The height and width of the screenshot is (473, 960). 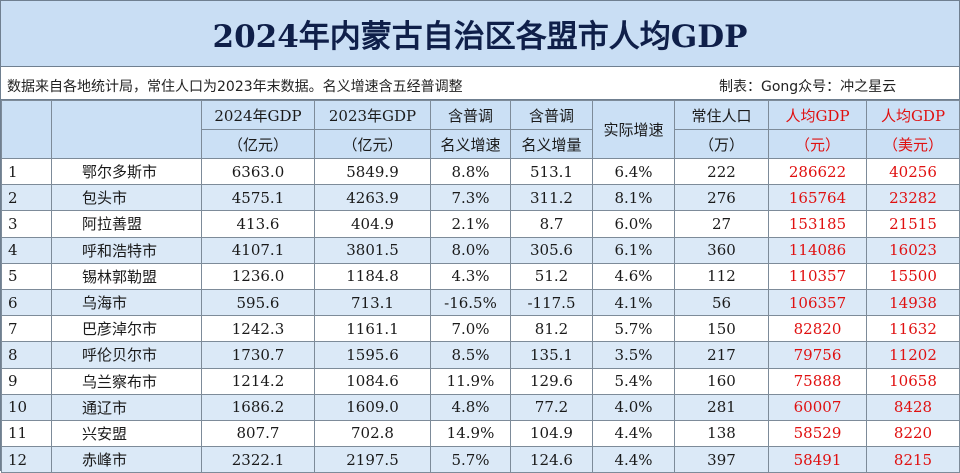 I want to click on nominal-growth-cell: 14.9%, so click(x=470, y=433).